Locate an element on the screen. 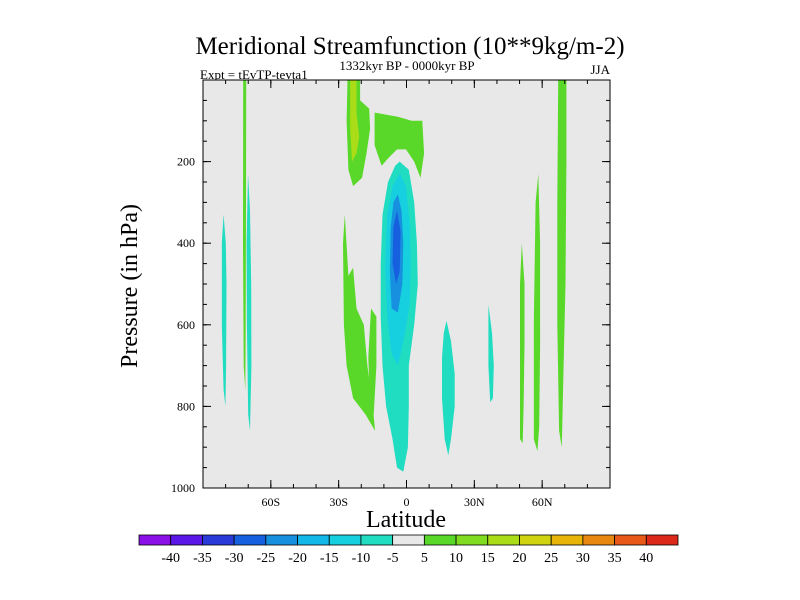 The image size is (800, 600). time-range-label: 1332kyr BP - 0000kyr BP is located at coordinates (406, 65).